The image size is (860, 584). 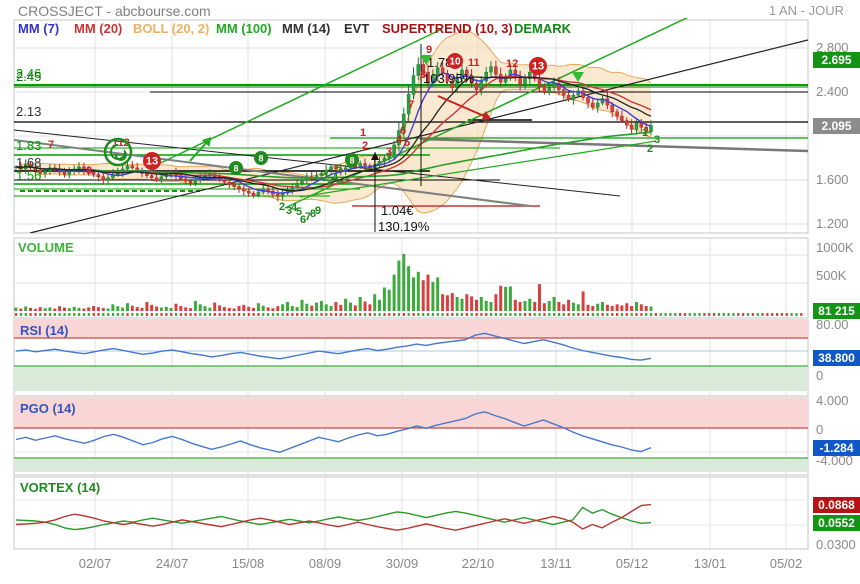 I want to click on x-axis-date: 24/07, so click(x=172, y=563).